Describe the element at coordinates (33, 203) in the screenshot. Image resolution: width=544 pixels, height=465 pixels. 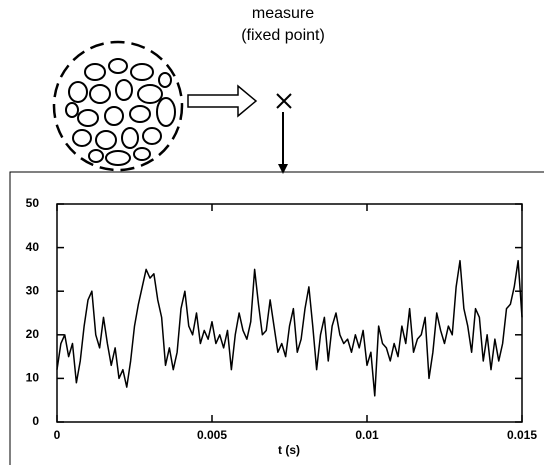
I see `y-tick-label: 50` at that location.